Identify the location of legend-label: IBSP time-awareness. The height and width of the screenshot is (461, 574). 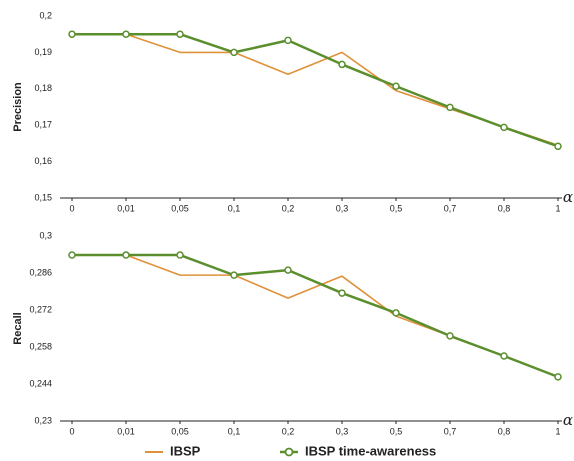
(370, 450).